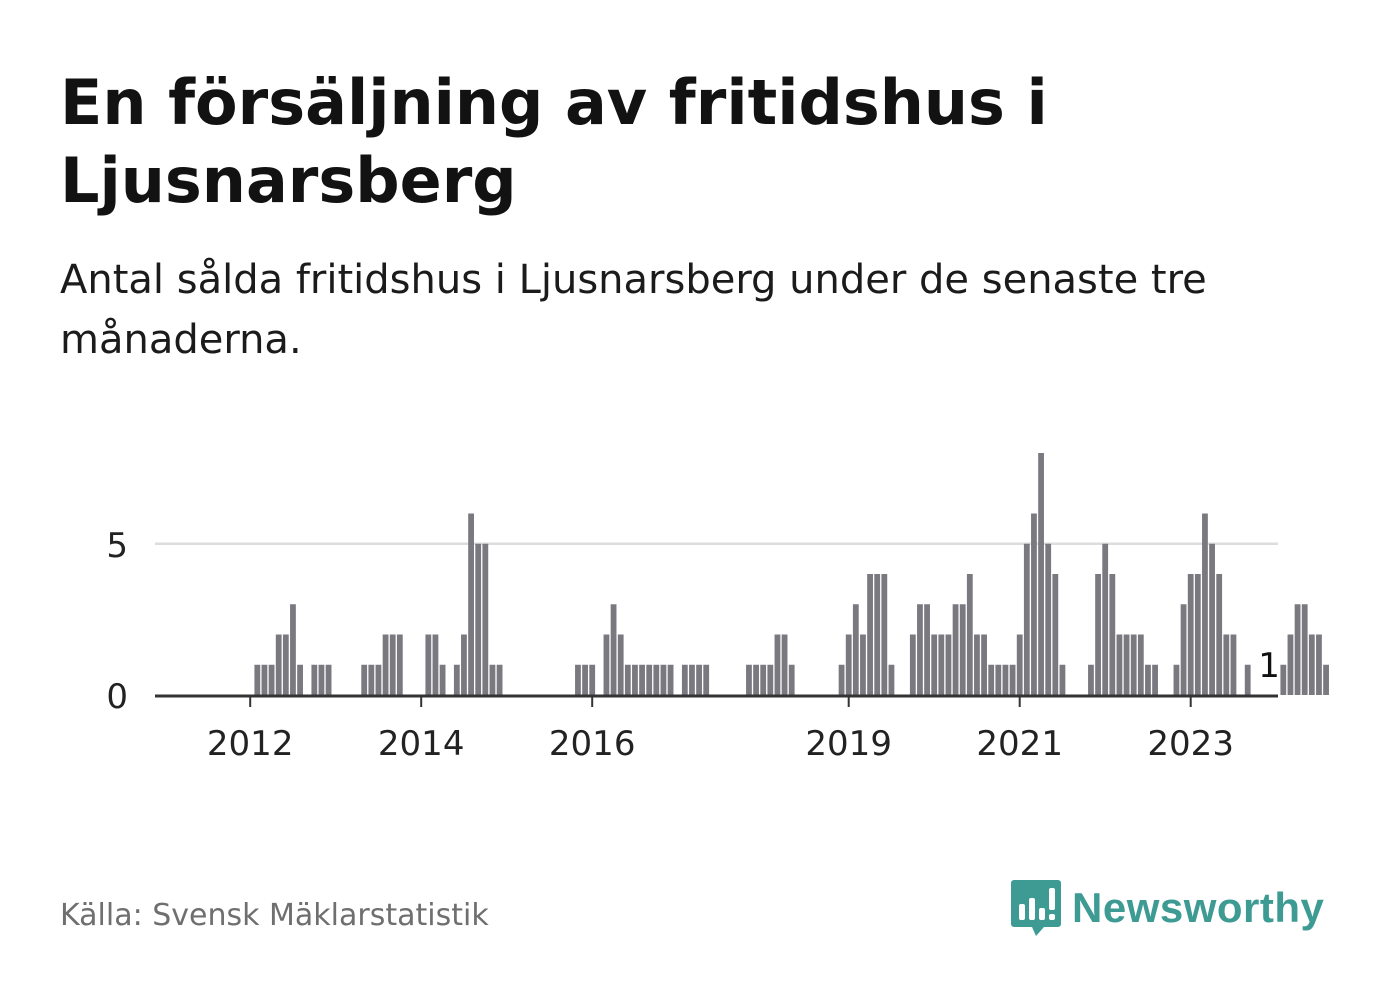 The height and width of the screenshot is (999, 1382). I want to click on x-tick-label: 2021, so click(1019, 744).